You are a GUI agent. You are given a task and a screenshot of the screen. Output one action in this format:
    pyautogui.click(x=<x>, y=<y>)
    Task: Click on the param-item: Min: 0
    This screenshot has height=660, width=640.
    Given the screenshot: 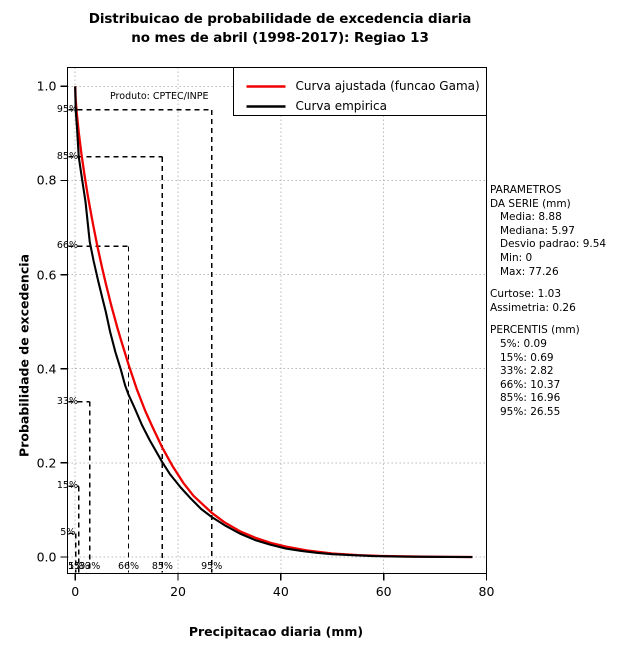 What is the action you would take?
    pyautogui.click(x=516, y=257)
    